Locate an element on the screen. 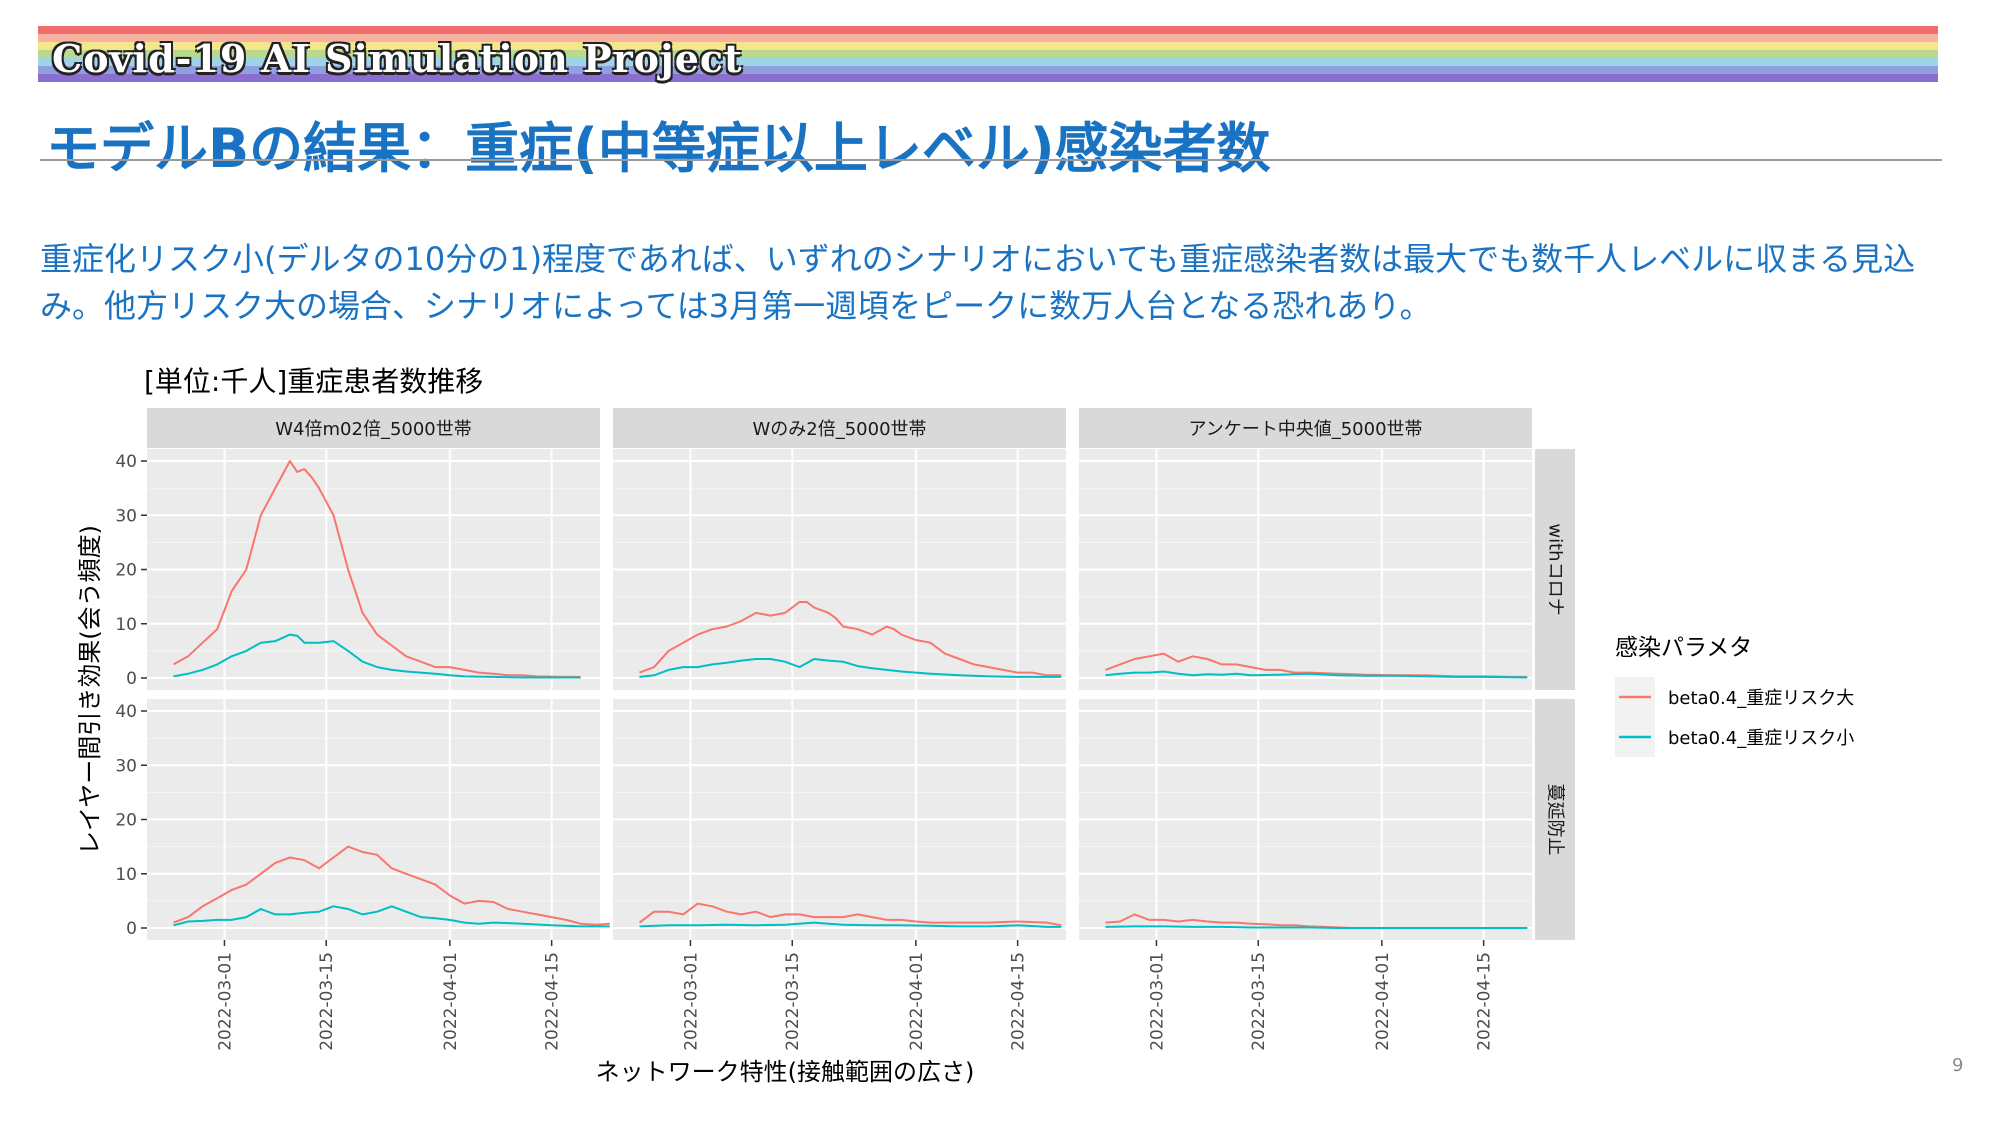 The width and height of the screenshot is (2000, 1125). legend-label: beta0.4_重症リスク小 is located at coordinates (1761, 738).